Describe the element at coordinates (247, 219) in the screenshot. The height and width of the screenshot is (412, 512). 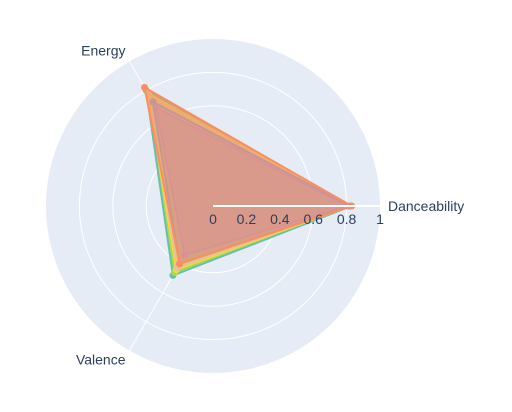
I see `radial-tick-label: 0.2` at that location.